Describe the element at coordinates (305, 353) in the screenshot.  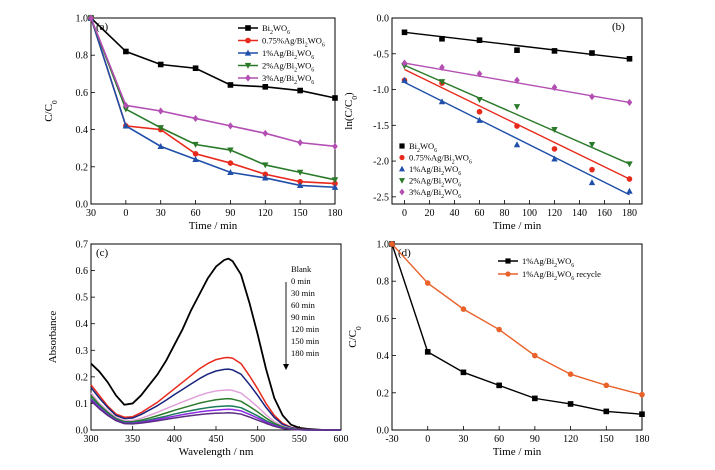
I see `legend-label-7: 180 min` at that location.